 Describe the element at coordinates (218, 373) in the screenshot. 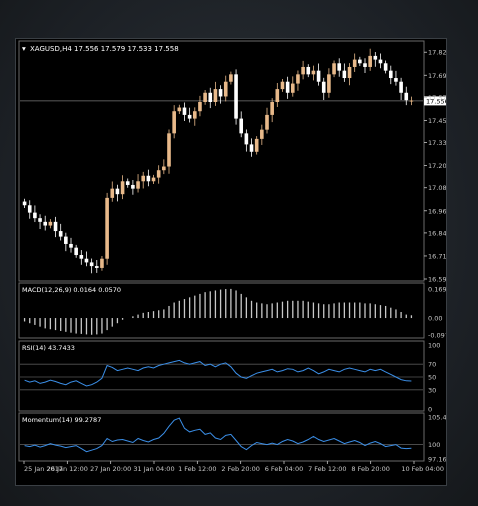

I see `rsi-line` at that location.